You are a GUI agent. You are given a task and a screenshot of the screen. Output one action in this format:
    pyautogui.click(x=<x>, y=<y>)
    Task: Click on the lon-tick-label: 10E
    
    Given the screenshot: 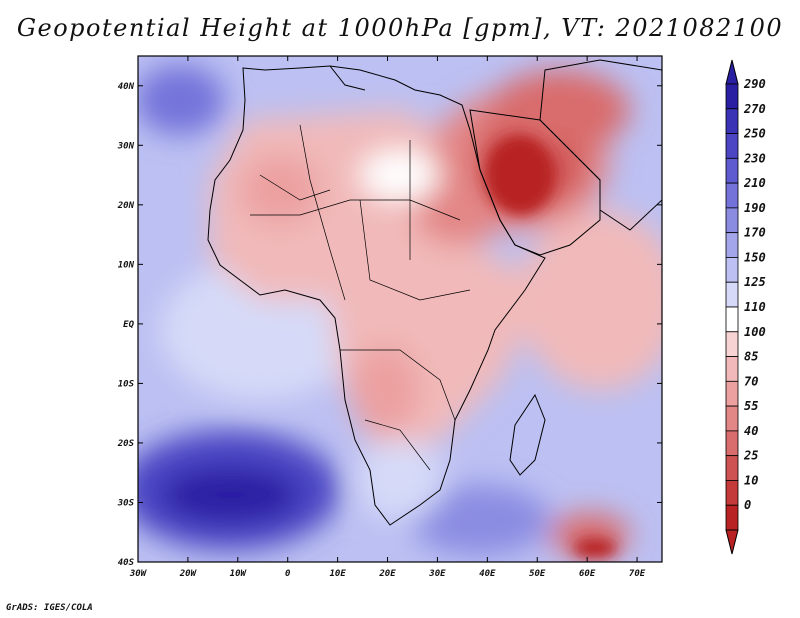 What is the action you would take?
    pyautogui.click(x=337, y=574)
    